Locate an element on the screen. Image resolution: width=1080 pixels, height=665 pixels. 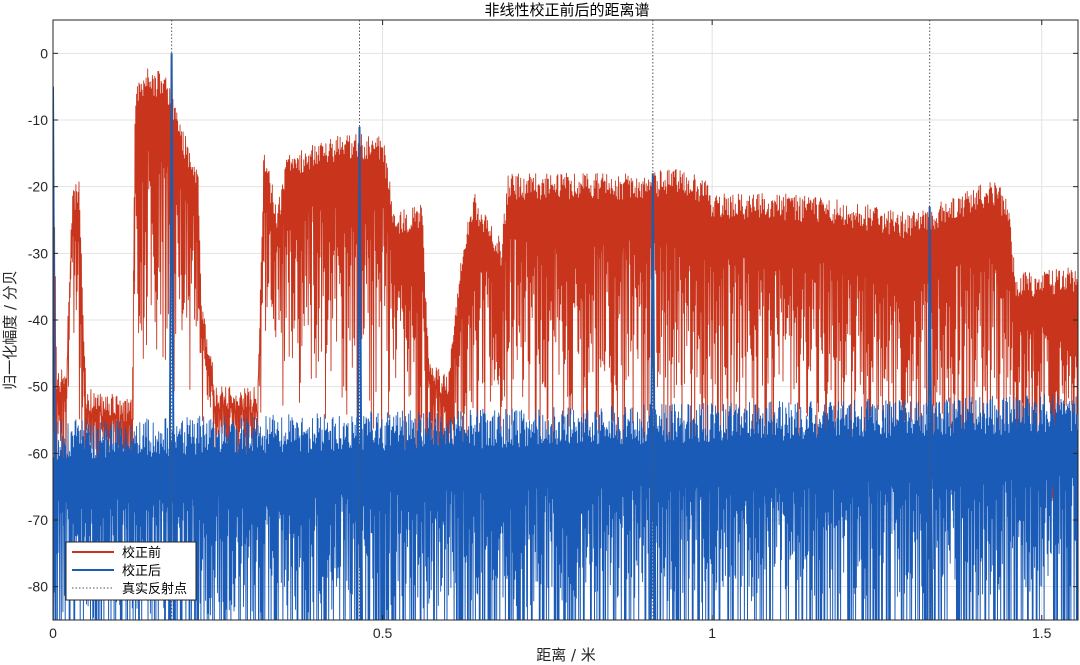
y-tick-label: 0 is located at coordinates (44, 53).